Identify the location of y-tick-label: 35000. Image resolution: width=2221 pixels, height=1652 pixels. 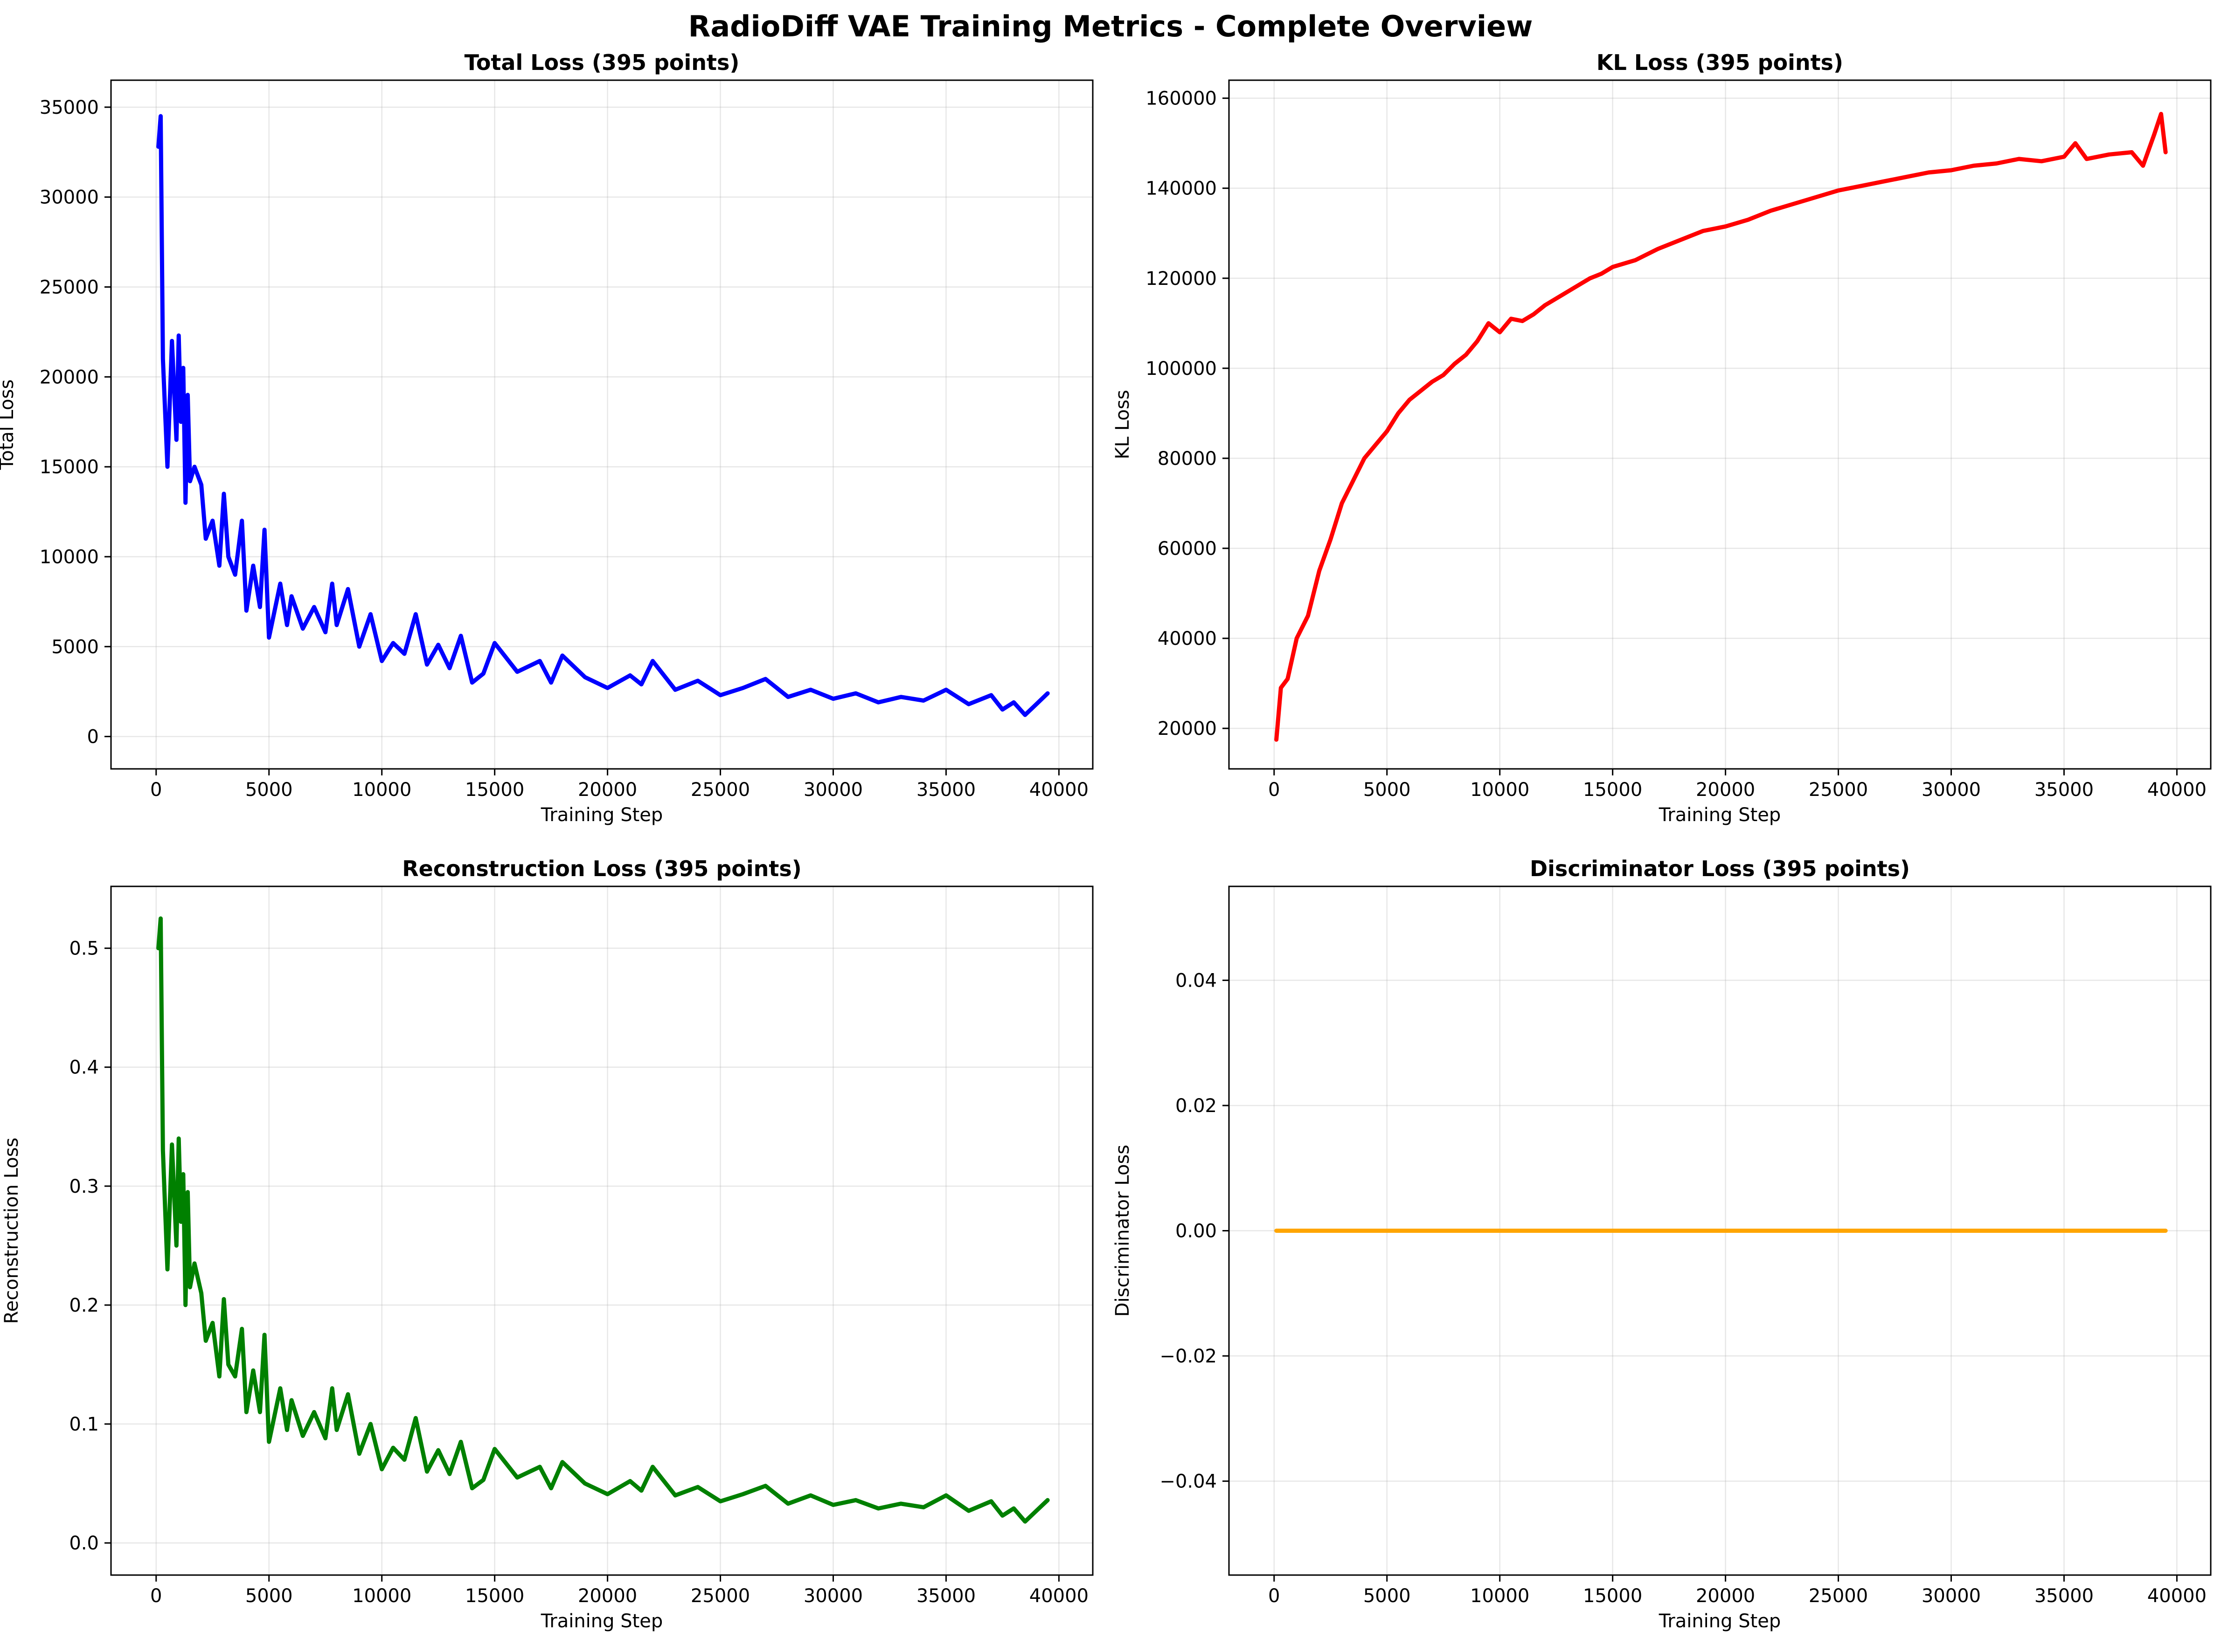
(69, 107).